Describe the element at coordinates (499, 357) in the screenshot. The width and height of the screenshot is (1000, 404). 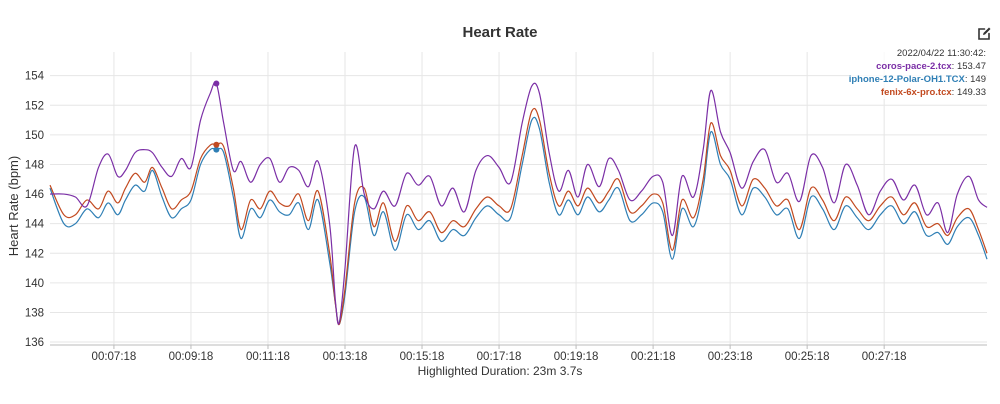
I see `x-tick-label: 00:17:18` at that location.